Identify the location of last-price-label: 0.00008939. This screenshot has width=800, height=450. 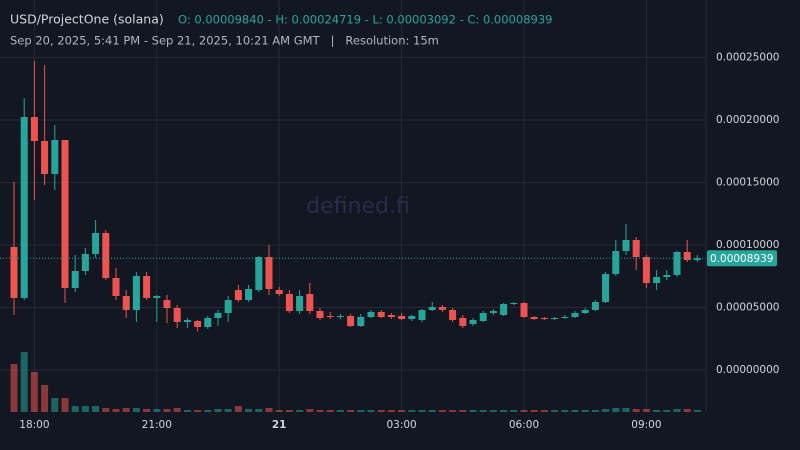
(741, 259).